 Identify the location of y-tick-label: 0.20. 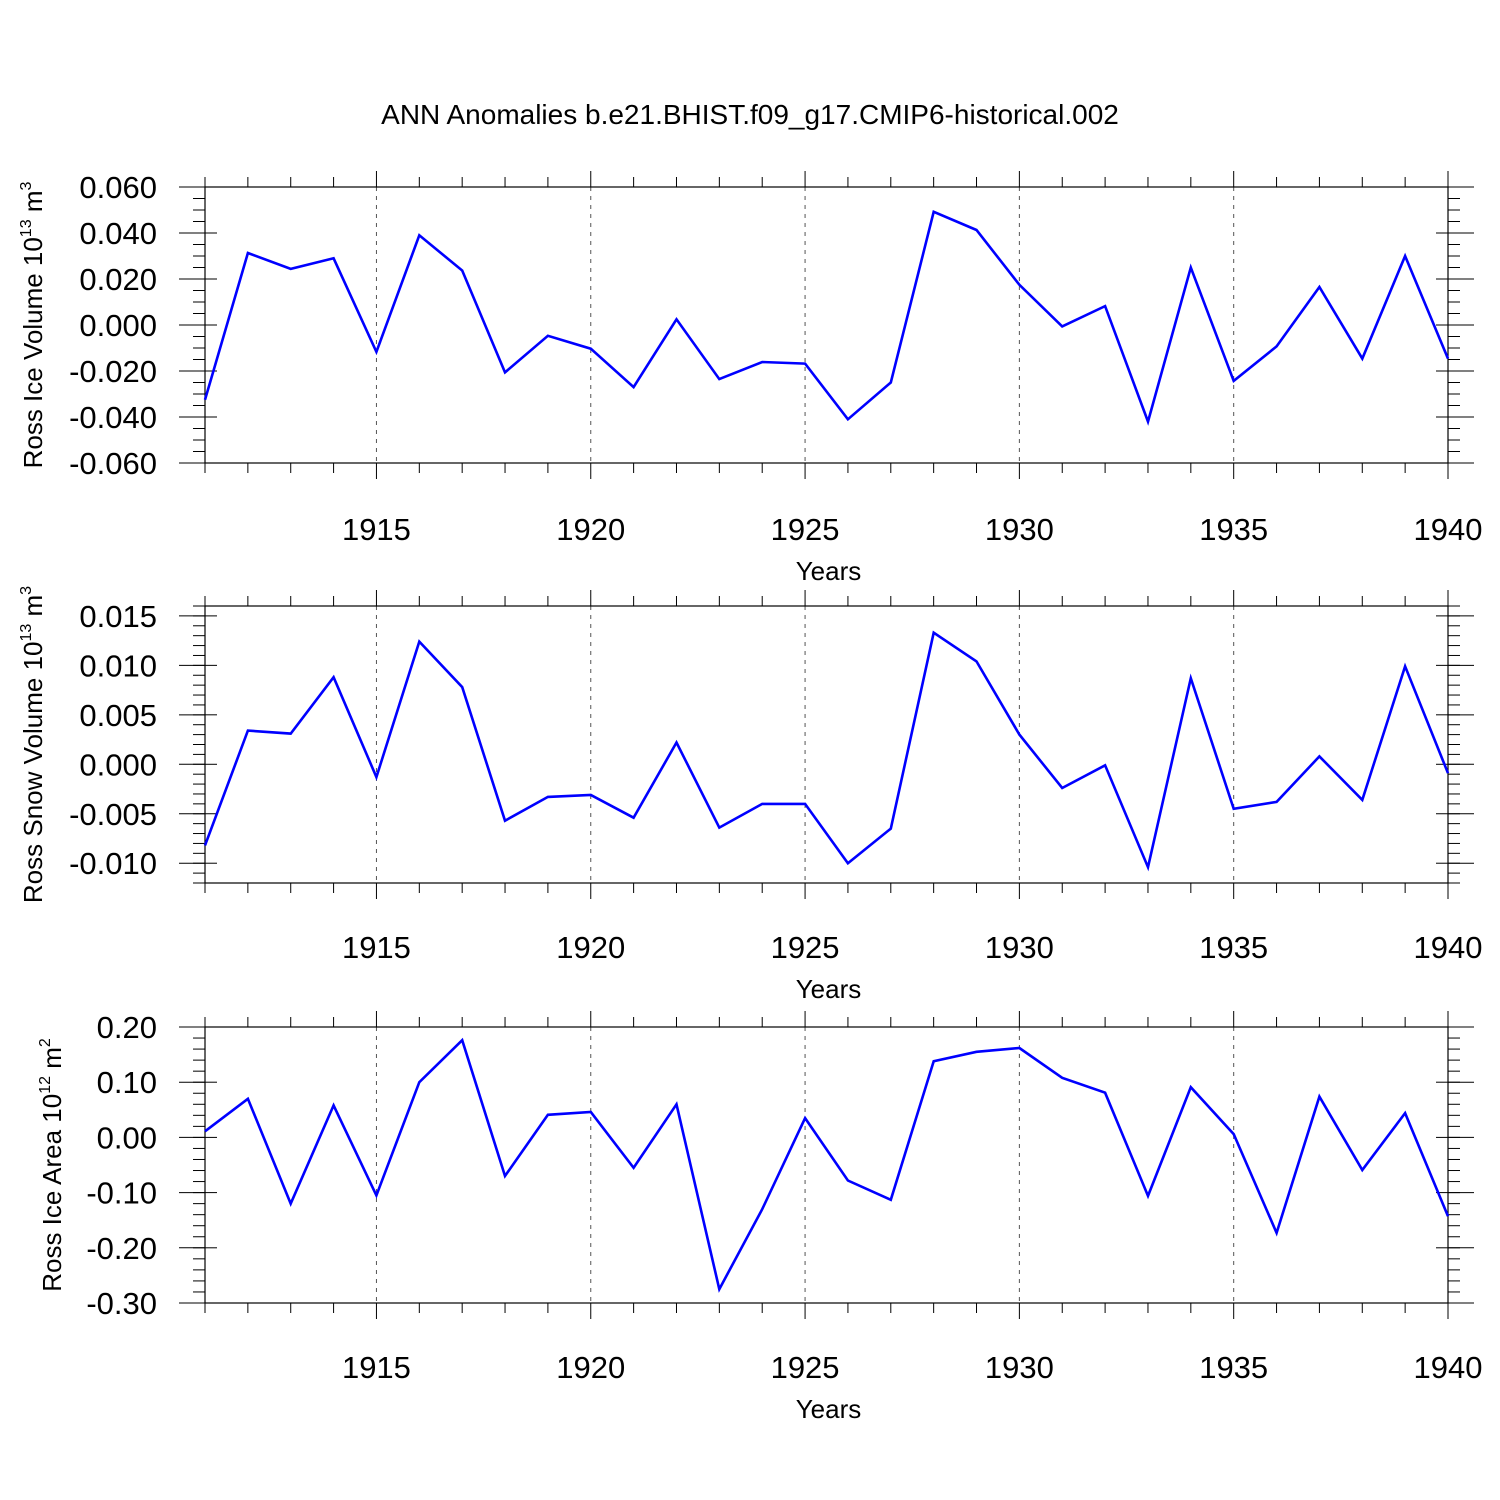
(127, 1027).